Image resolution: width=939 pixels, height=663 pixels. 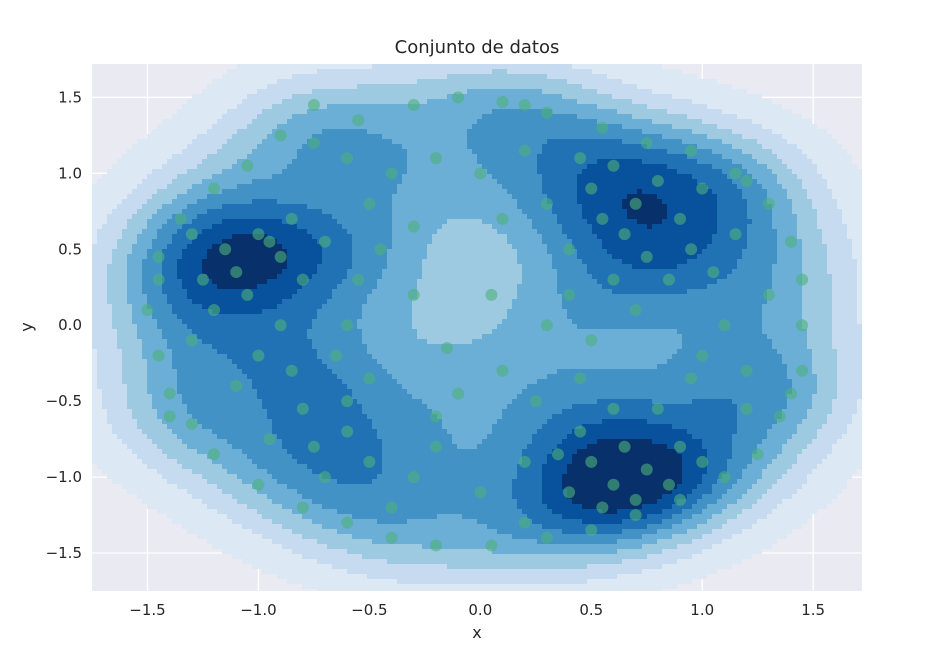 What do you see at coordinates (147, 610) in the screenshot?
I see `x-tick-label: −1.5` at bounding box center [147, 610].